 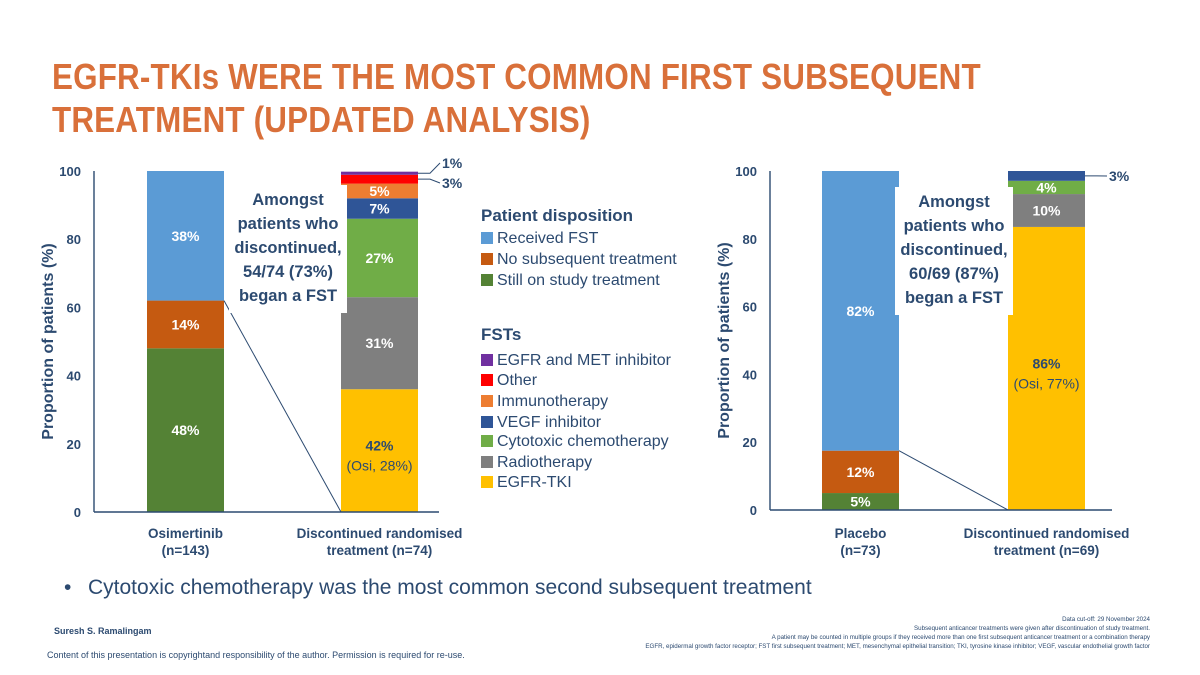 I want to click on bar-value-label: 12%, so click(x=860, y=472).